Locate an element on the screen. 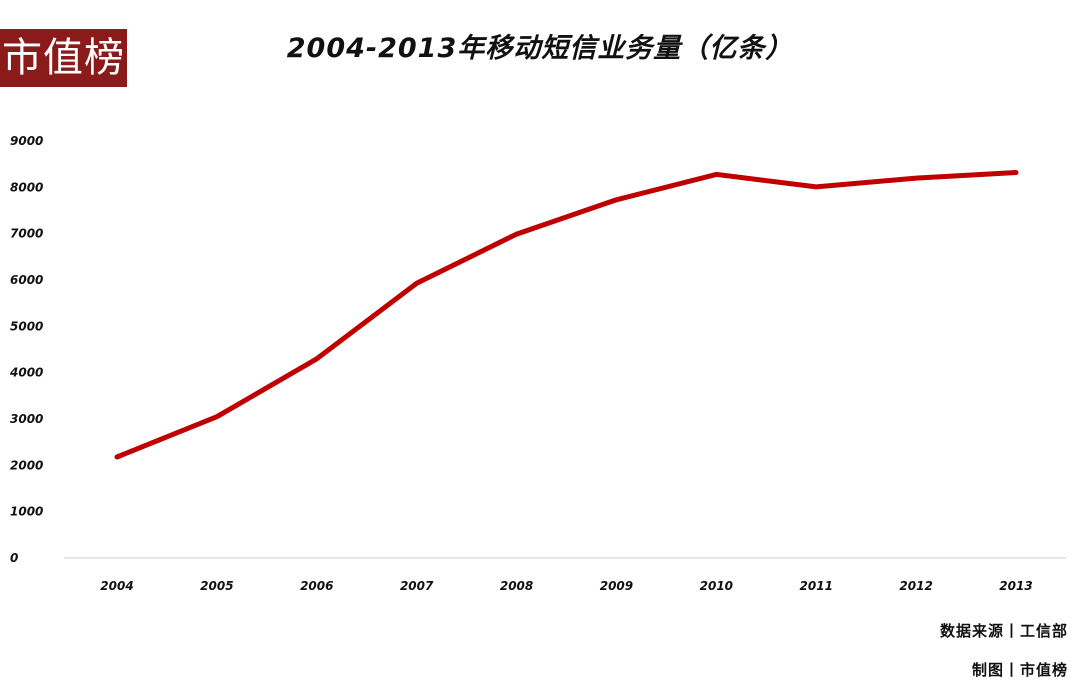  y-tick-label: 2000 is located at coordinates (26, 465).